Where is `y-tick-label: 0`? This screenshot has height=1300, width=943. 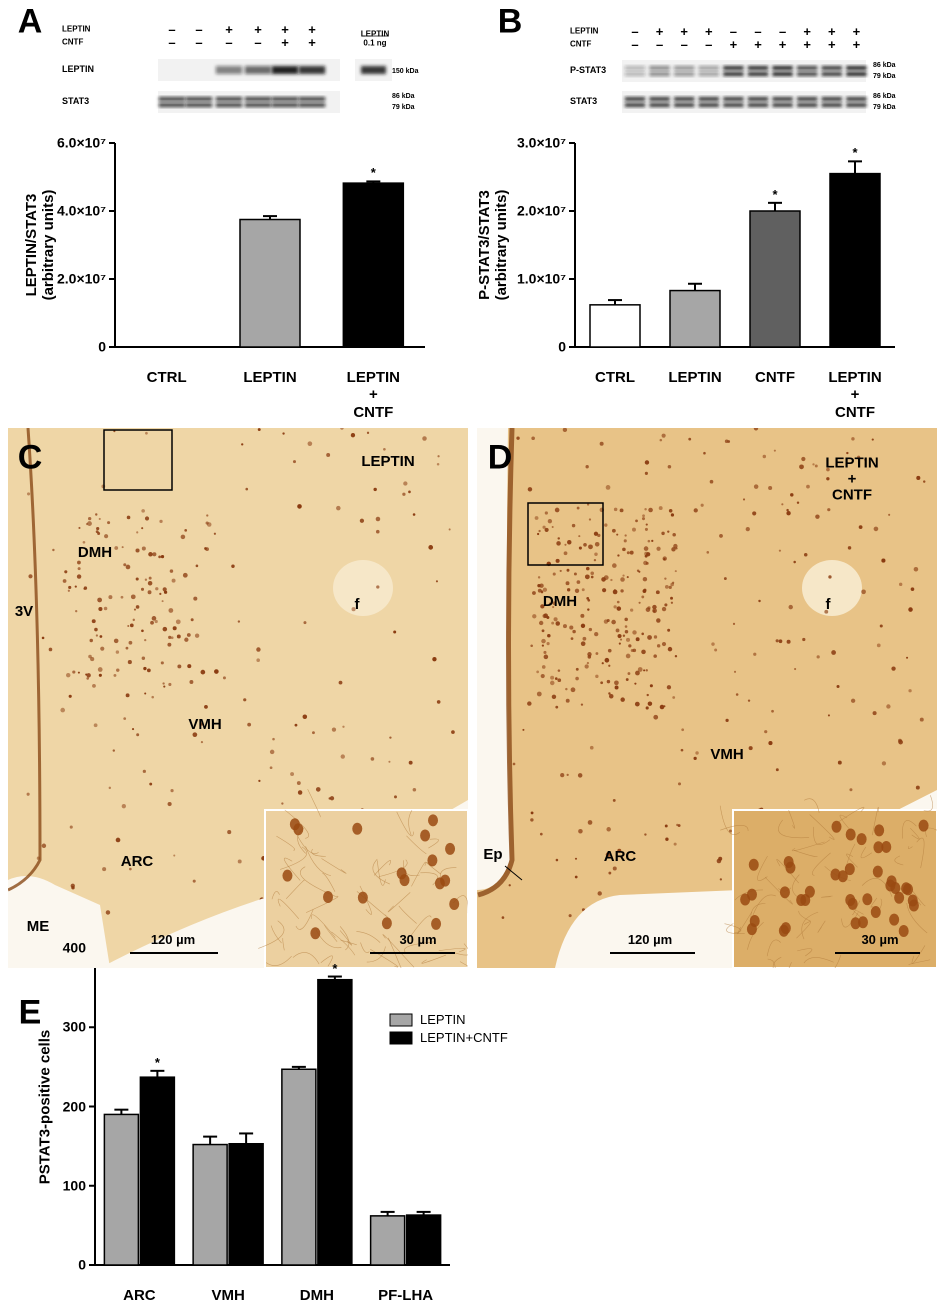 y-tick-label: 0 is located at coordinates (102, 346).